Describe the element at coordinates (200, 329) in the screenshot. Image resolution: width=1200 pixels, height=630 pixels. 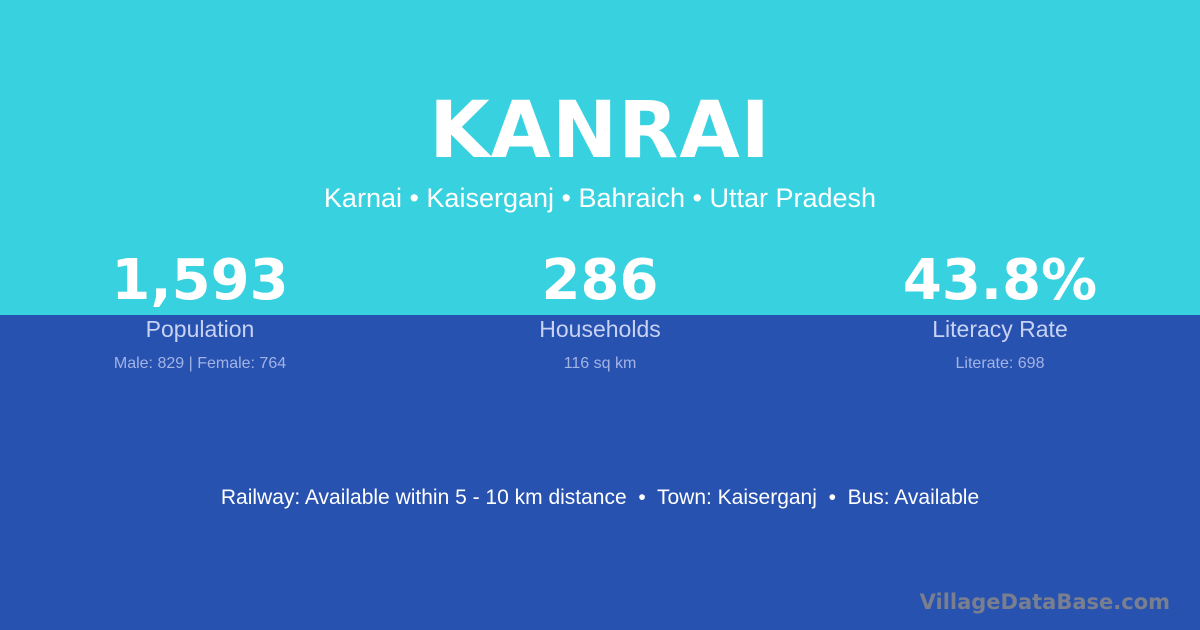
I see `stat-label: Population` at that location.